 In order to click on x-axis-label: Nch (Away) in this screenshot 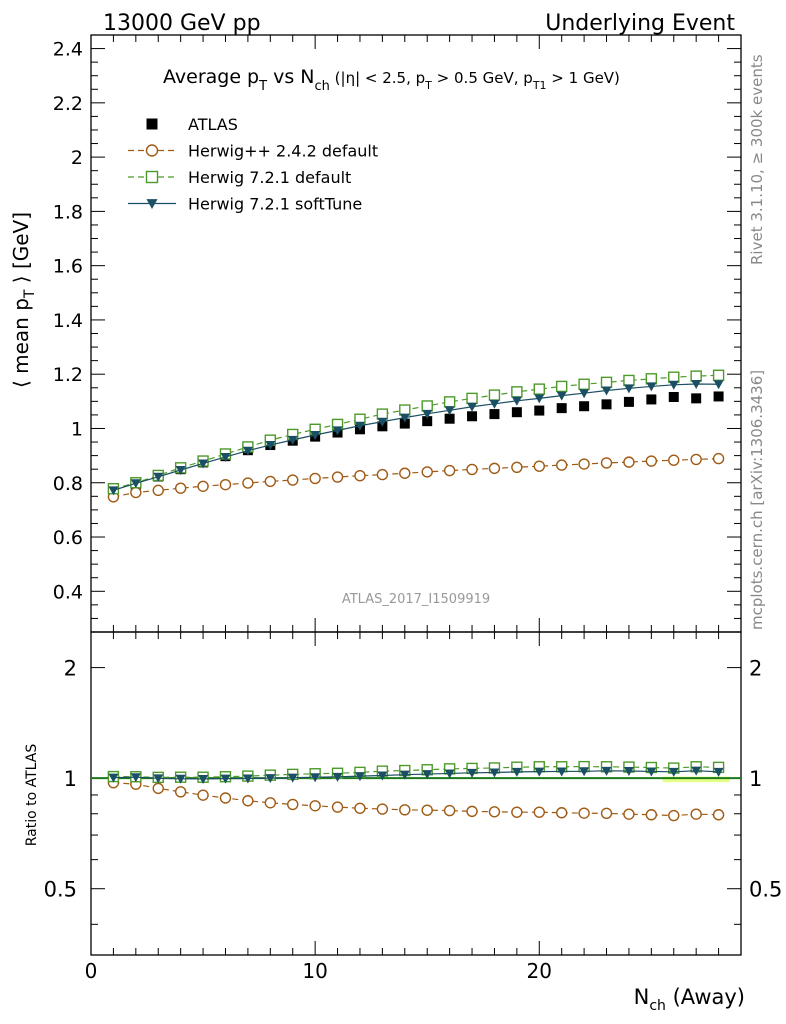, I will do `click(689, 999)`.